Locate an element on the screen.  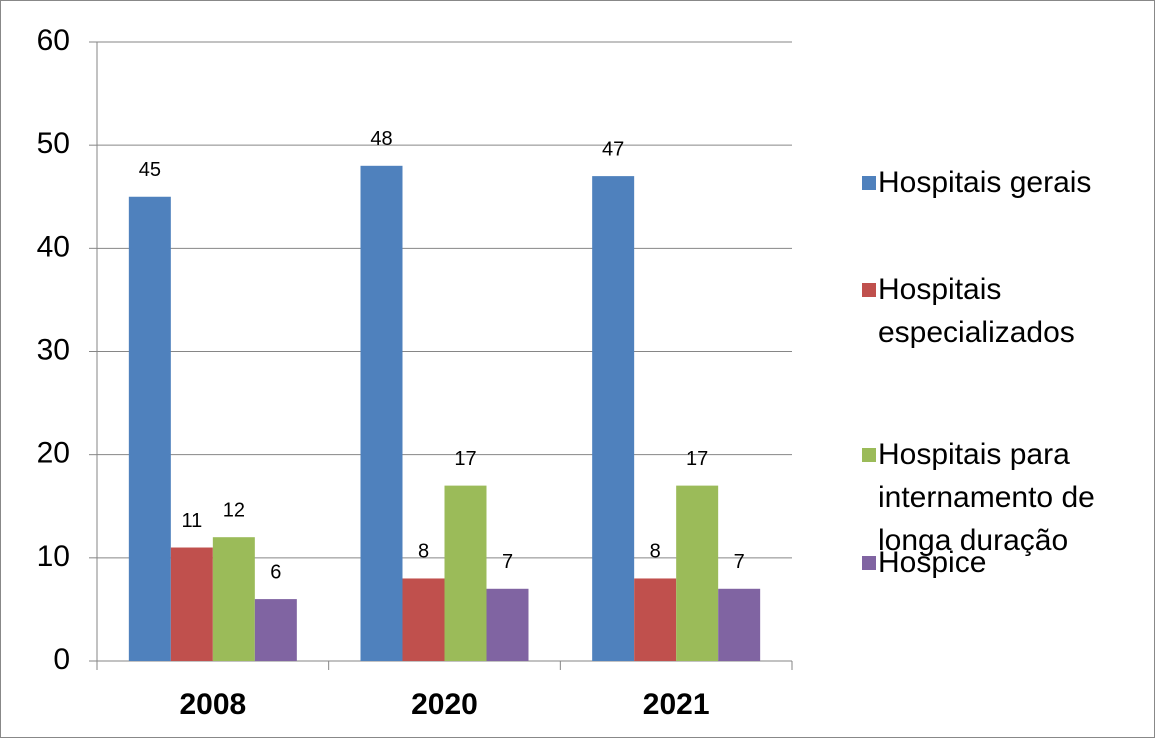
data-label: 12 is located at coordinates (234, 510).